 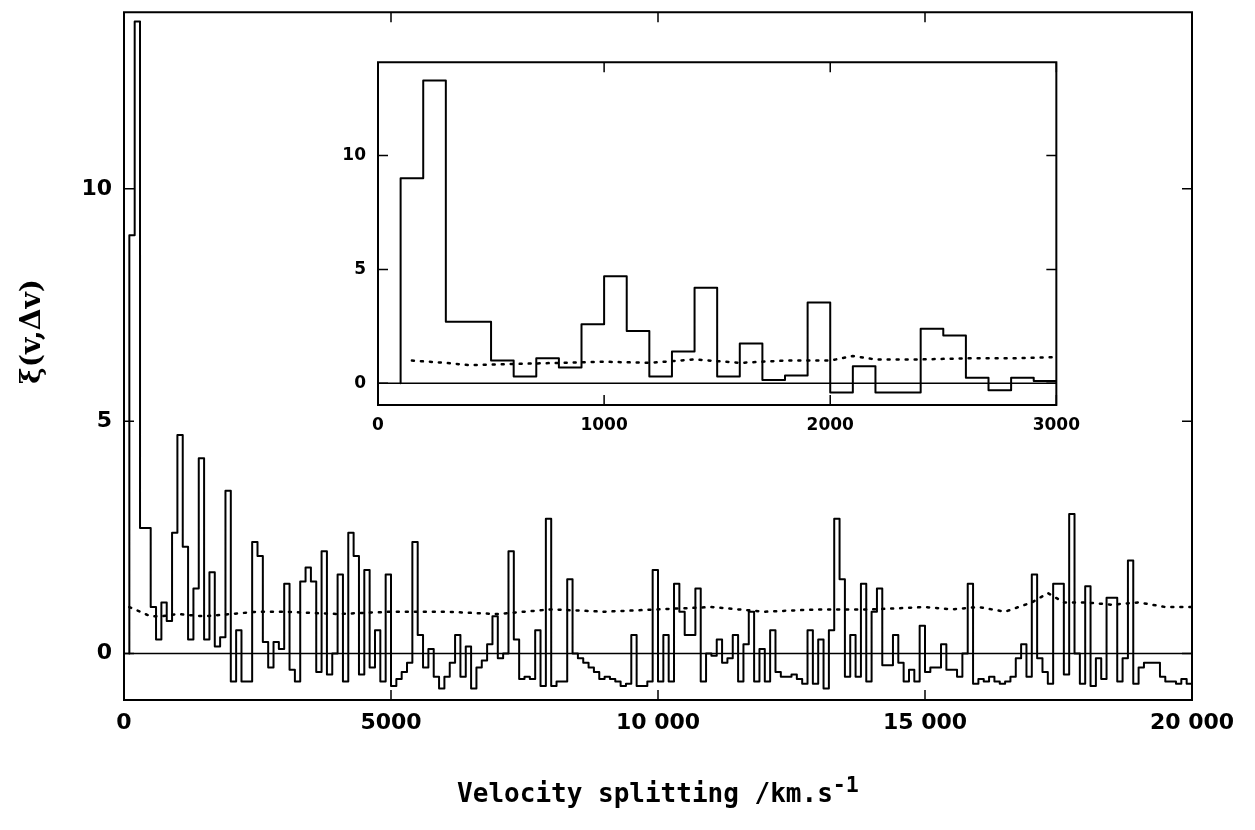 I want to click on x-tick-label: 15 000, so click(x=925, y=721).